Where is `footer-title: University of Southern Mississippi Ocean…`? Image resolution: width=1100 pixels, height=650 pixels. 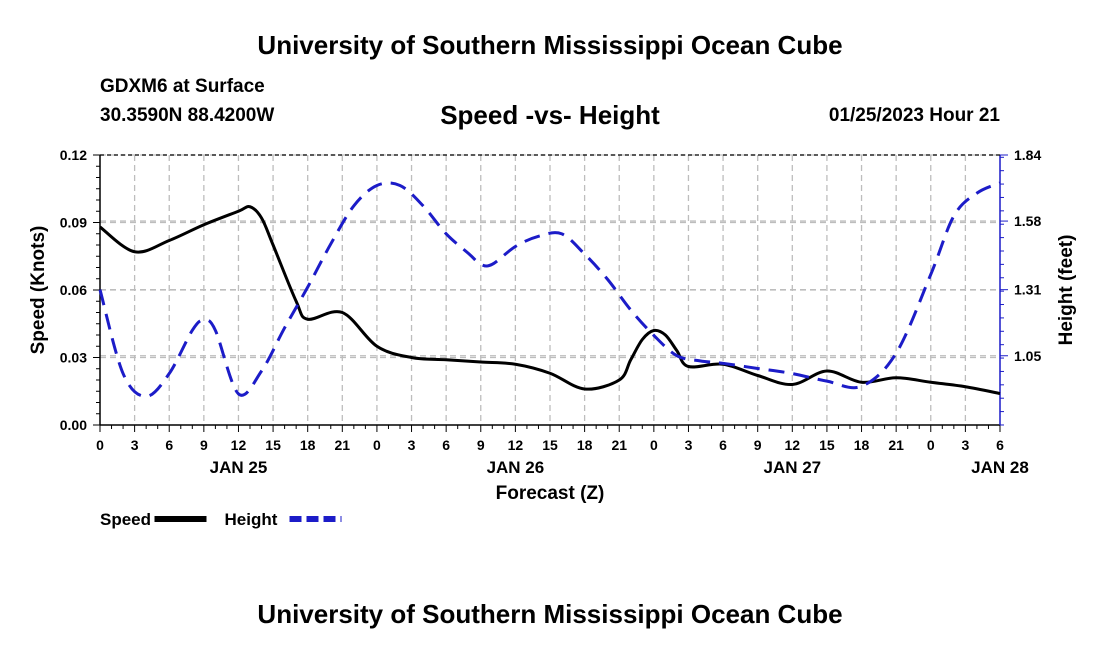
footer-title: University of Southern Mississippi Ocean… is located at coordinates (550, 614).